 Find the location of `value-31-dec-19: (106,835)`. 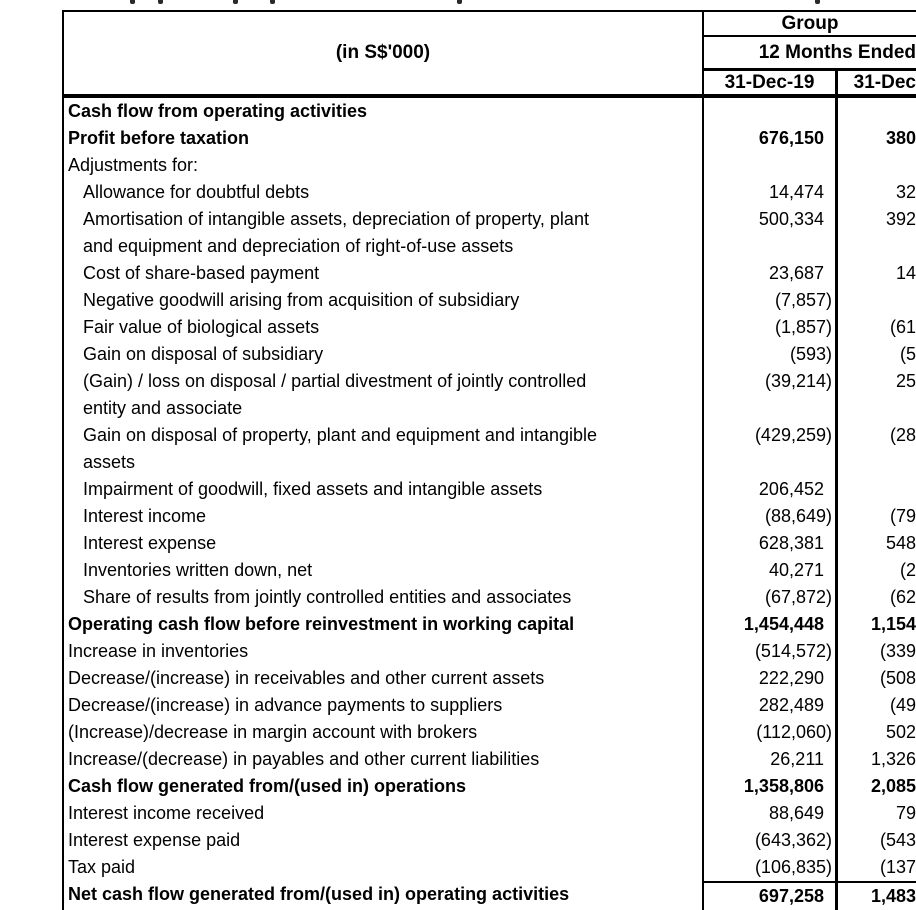

value-31-dec-19: (106,835) is located at coordinates (771, 867).